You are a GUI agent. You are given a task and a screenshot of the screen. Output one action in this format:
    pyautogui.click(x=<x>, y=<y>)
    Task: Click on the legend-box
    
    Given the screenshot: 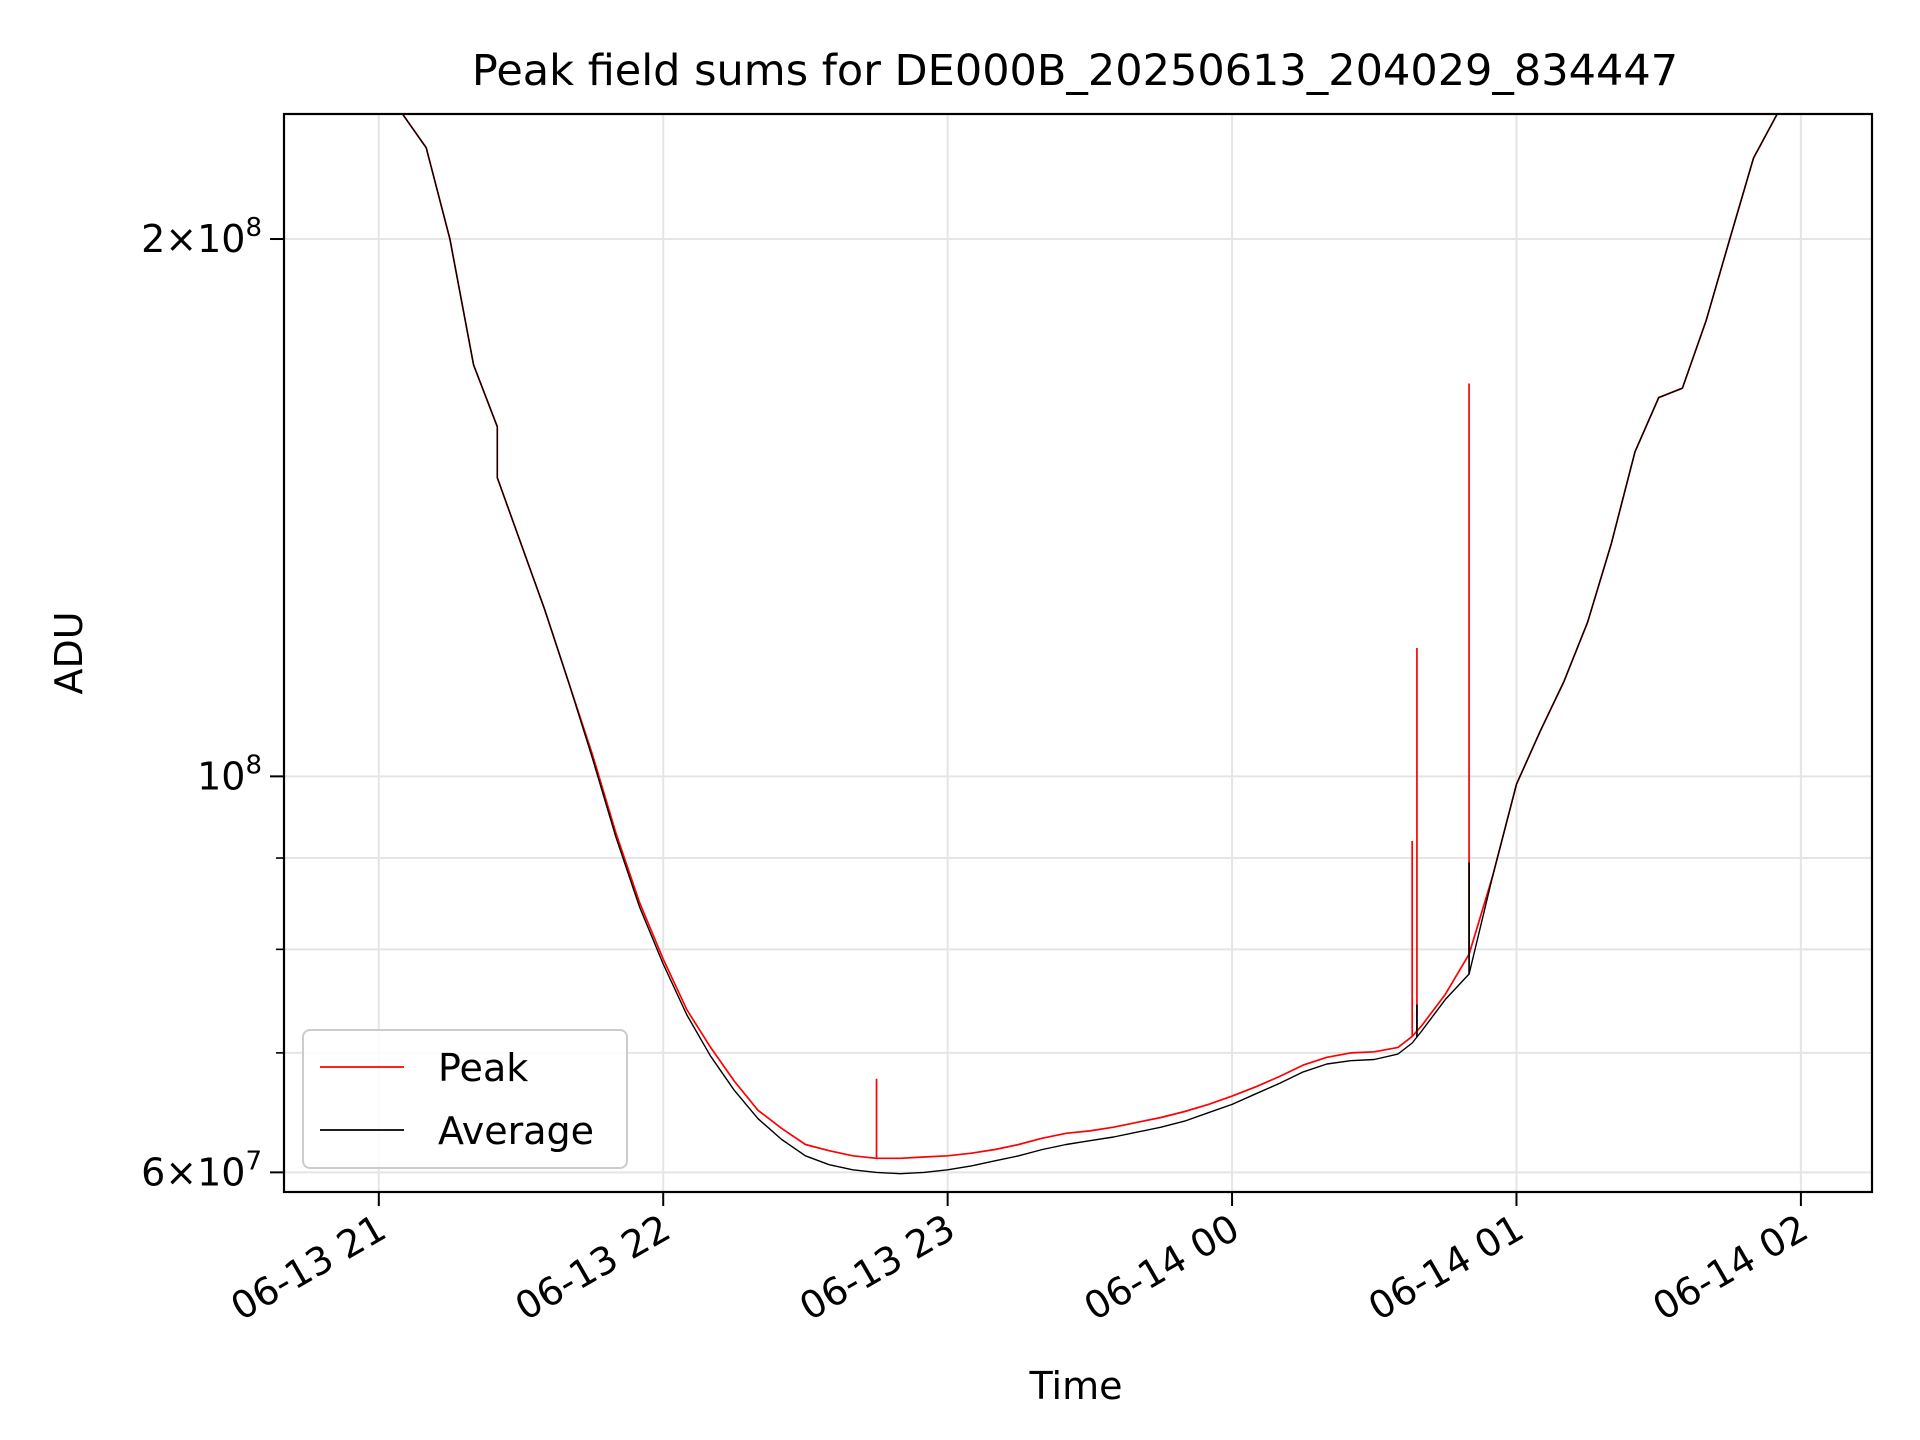 What is the action you would take?
    pyautogui.click(x=465, y=1099)
    